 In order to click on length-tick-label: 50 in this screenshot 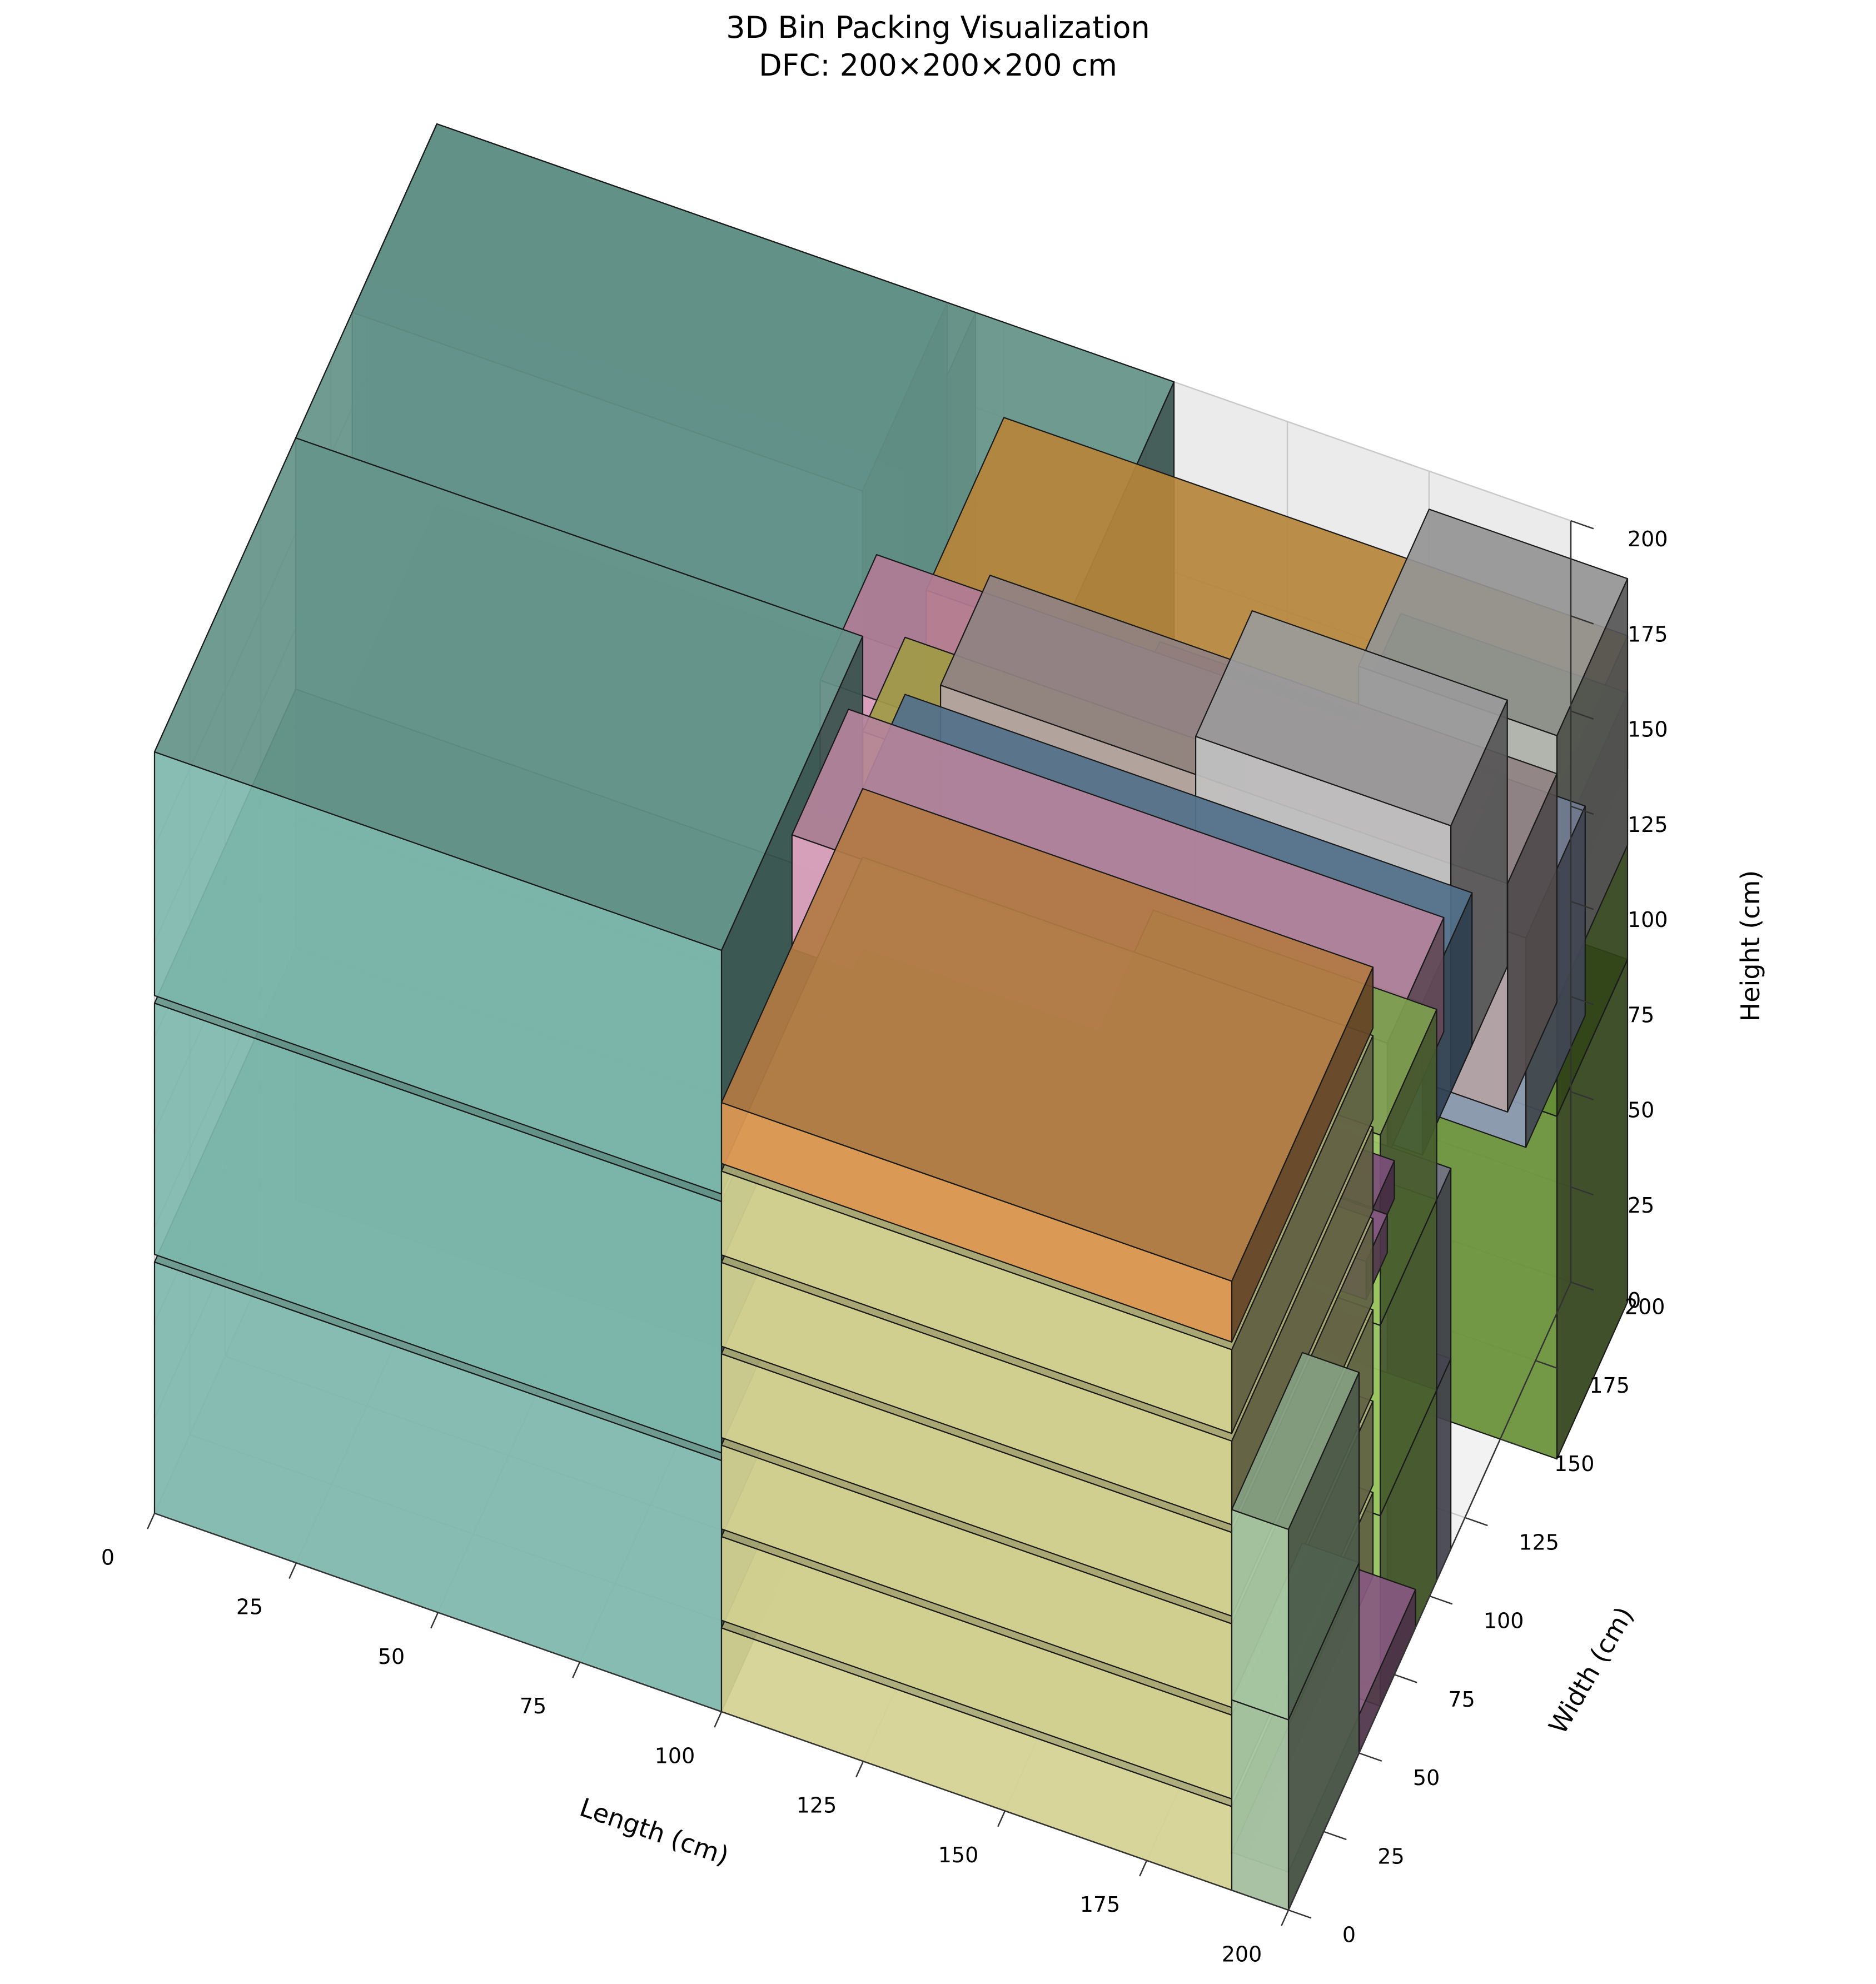, I will do `click(391, 1656)`.